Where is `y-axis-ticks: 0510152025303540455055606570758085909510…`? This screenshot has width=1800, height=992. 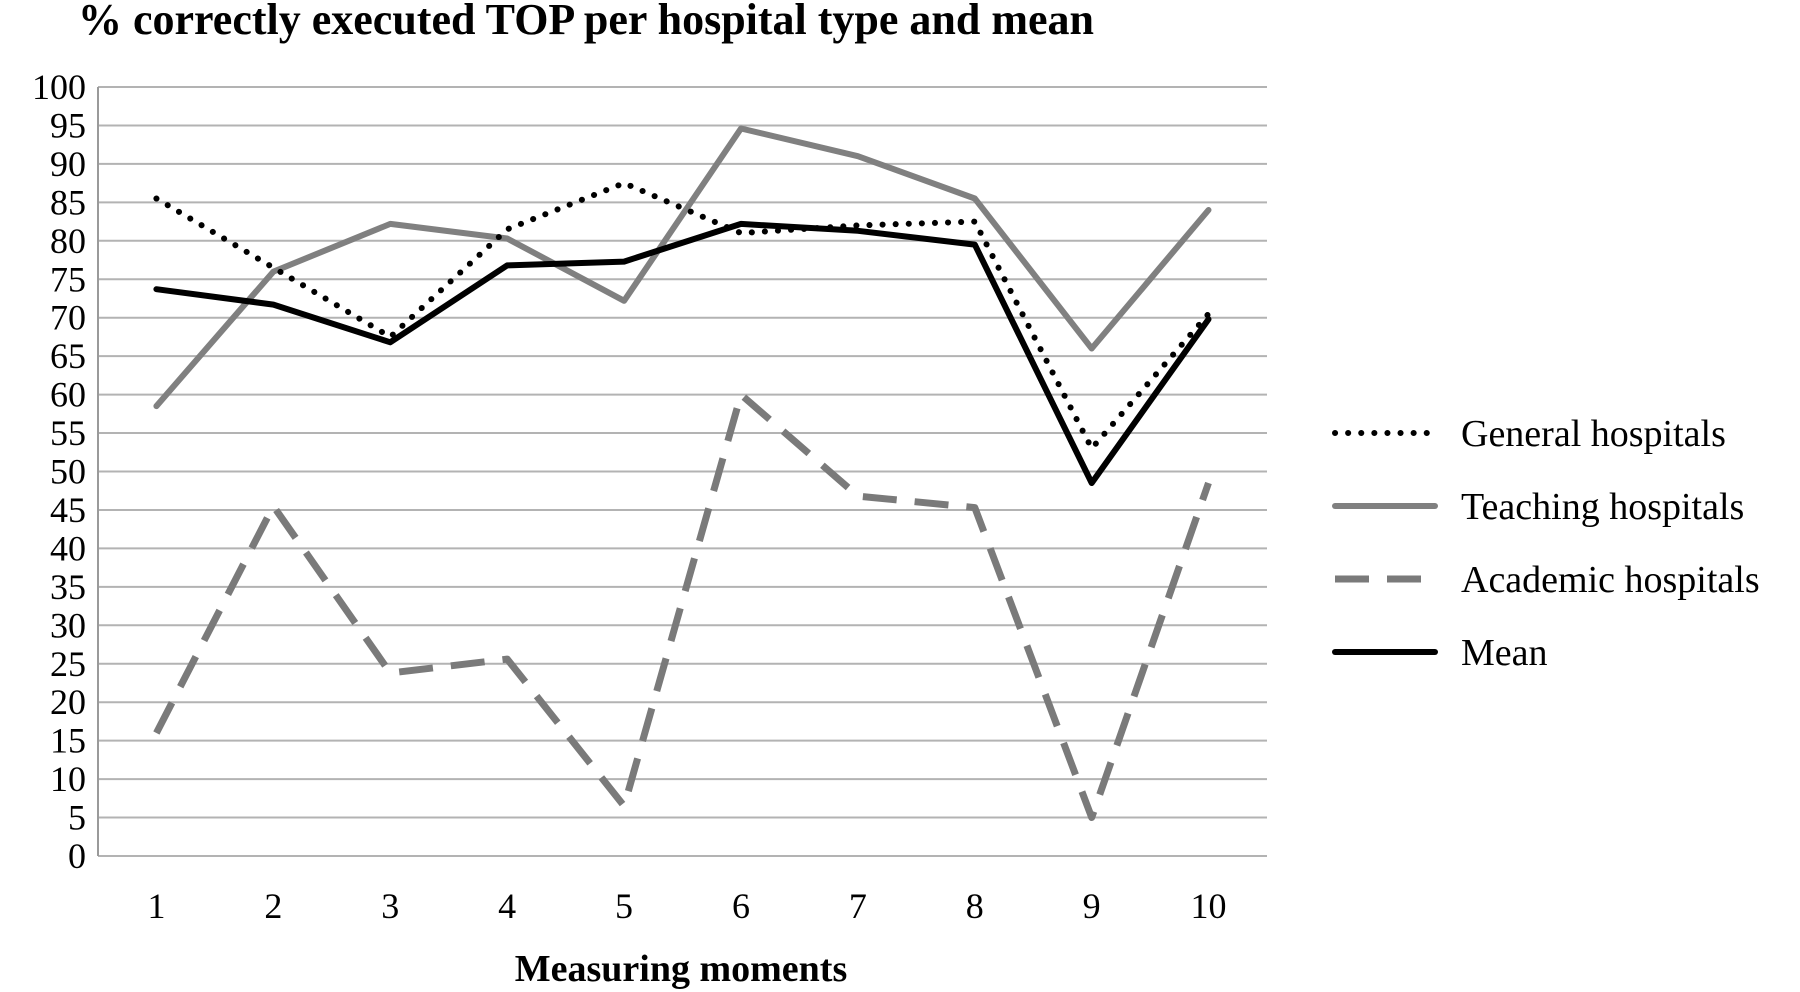 y-axis-ticks: 0510152025303540455055606570758085909510… is located at coordinates (59, 471).